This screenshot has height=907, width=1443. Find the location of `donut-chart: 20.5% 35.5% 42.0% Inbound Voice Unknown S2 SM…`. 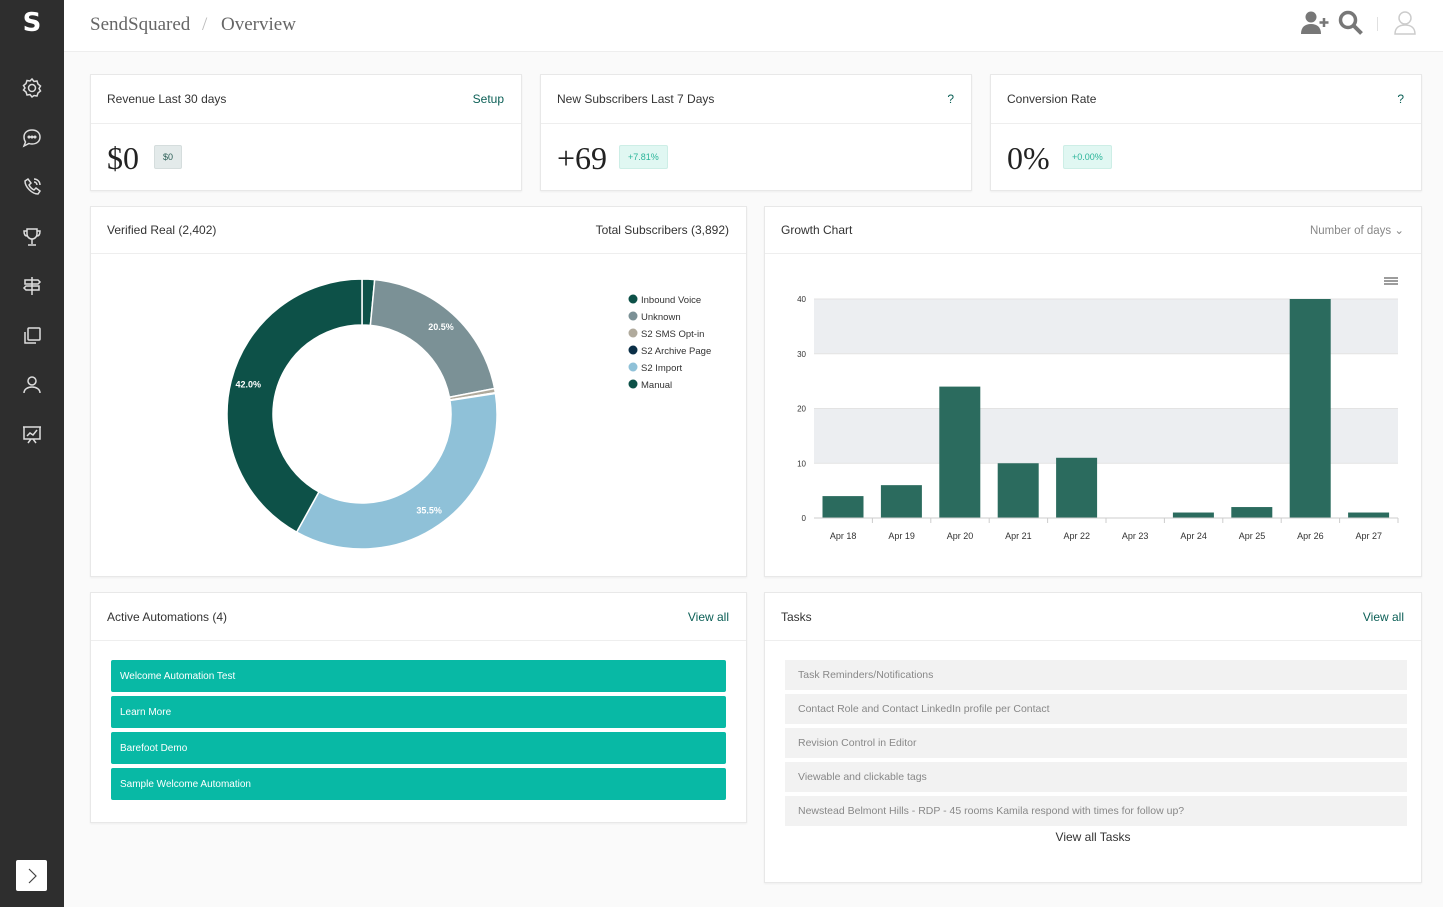

donut-chart: 20.5% 35.5% 42.0% Inbound Voice Unknown S2 SM… is located at coordinates (468, 414).